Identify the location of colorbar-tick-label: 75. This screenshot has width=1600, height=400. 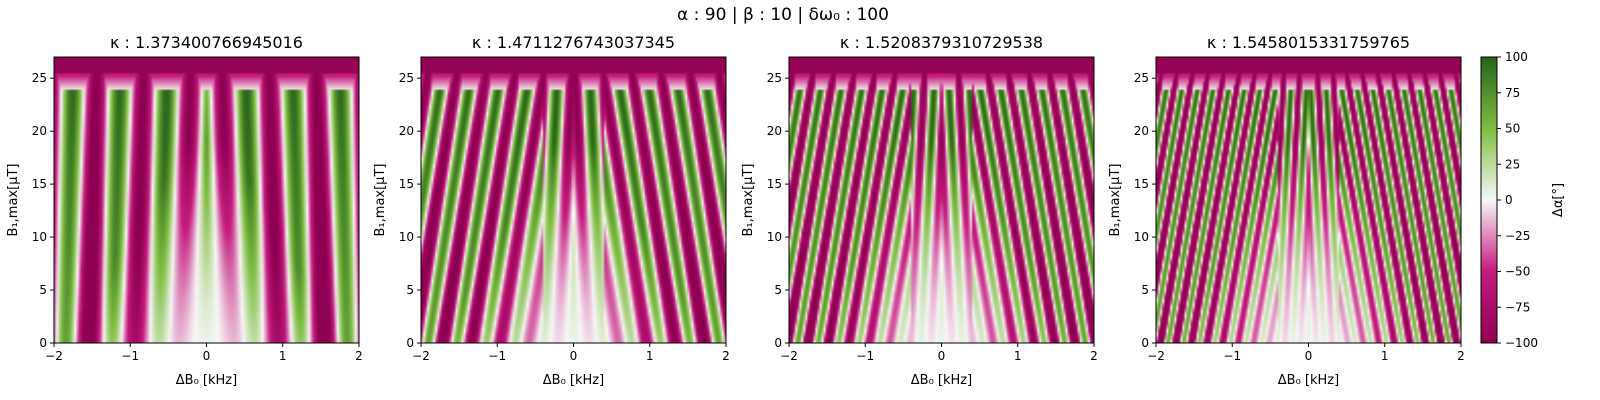
(1512, 93).